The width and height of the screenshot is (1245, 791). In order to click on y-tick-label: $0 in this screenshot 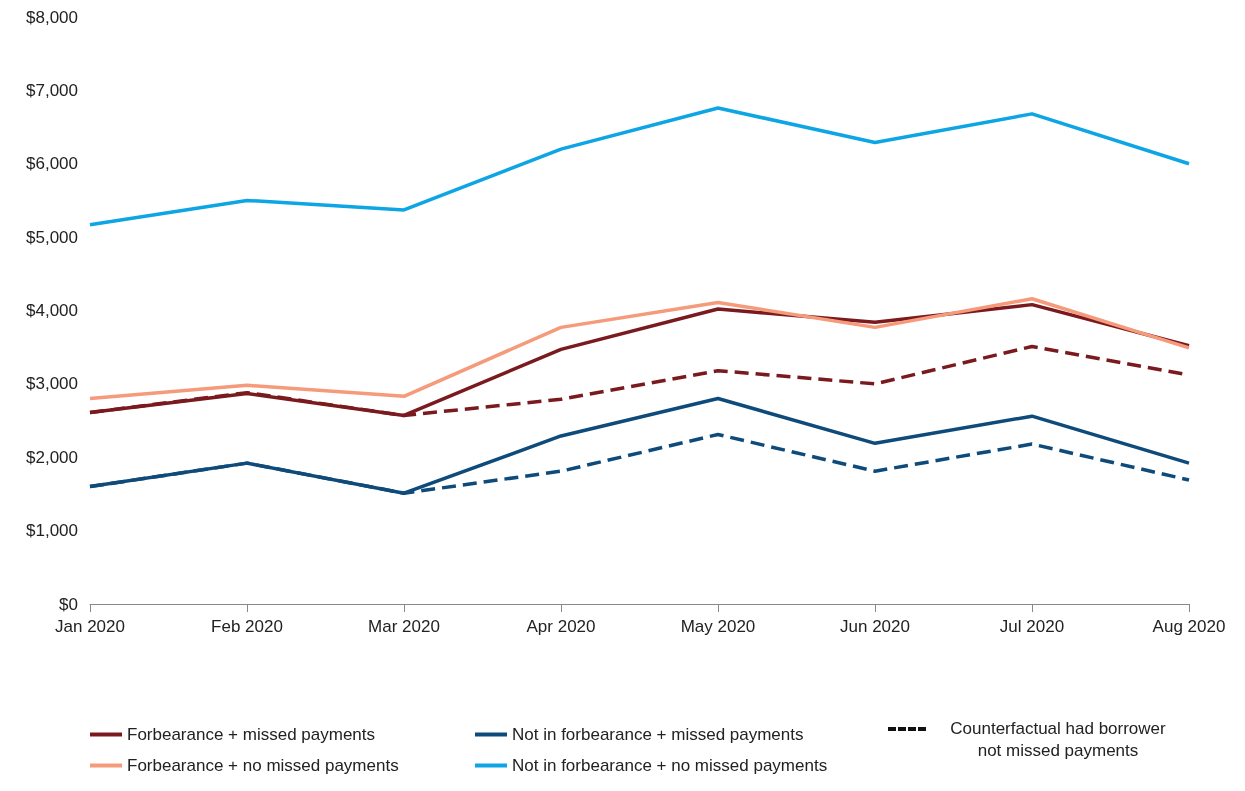, I will do `click(68, 604)`.